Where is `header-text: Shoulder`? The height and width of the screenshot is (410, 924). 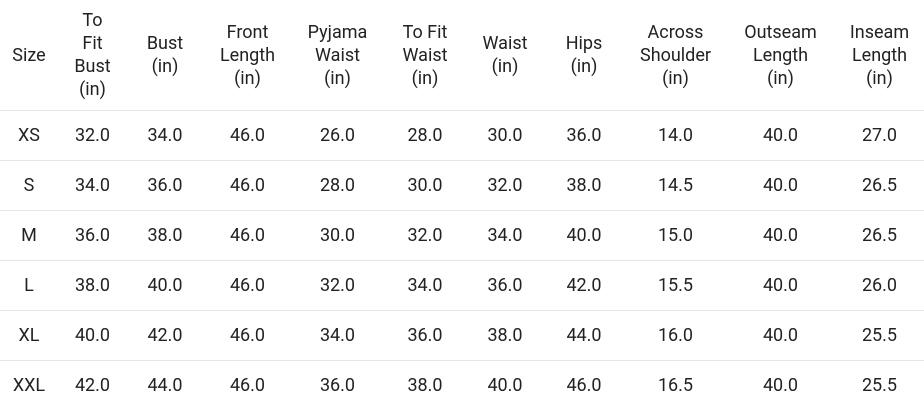
header-text: Shoulder is located at coordinates (675, 55).